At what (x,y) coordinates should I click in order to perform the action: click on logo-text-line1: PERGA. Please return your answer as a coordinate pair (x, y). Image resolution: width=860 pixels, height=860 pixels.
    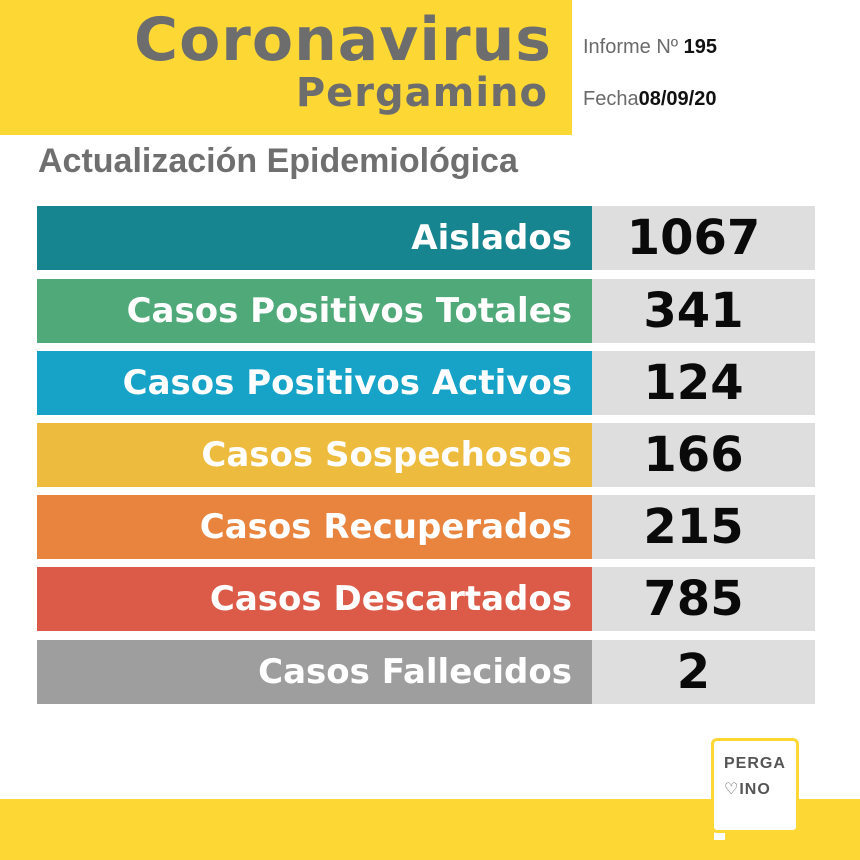
    Looking at the image, I should click on (755, 763).